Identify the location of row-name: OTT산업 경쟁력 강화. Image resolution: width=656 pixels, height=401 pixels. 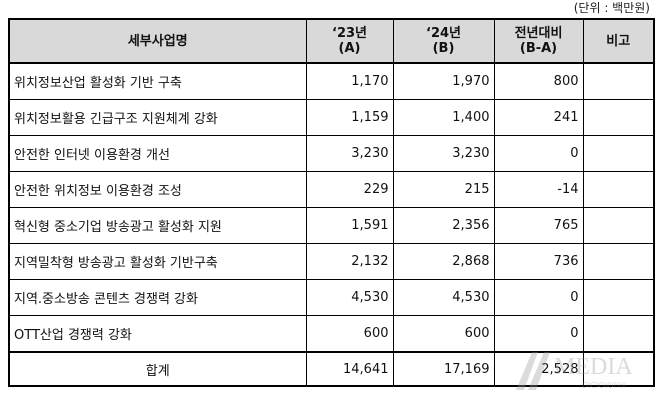
(157, 334).